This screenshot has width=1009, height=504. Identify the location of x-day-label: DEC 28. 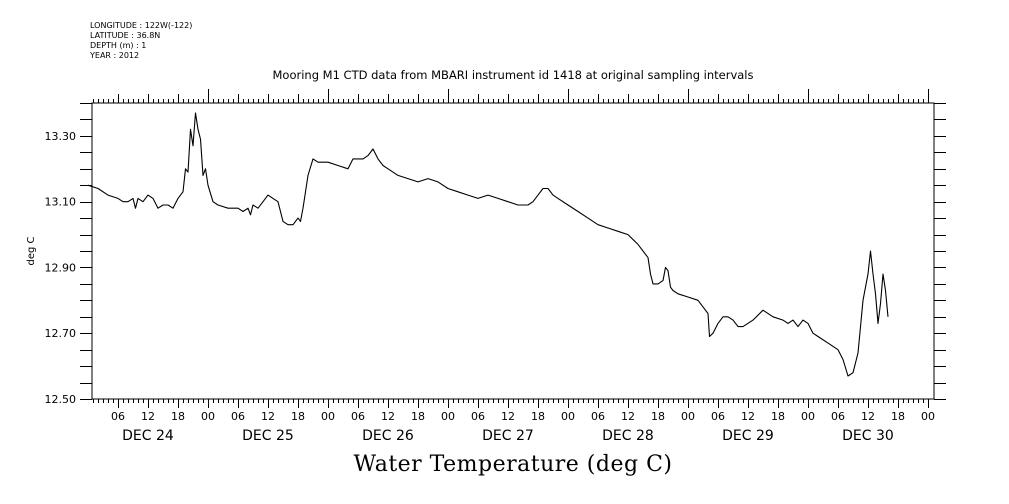
(628, 436).